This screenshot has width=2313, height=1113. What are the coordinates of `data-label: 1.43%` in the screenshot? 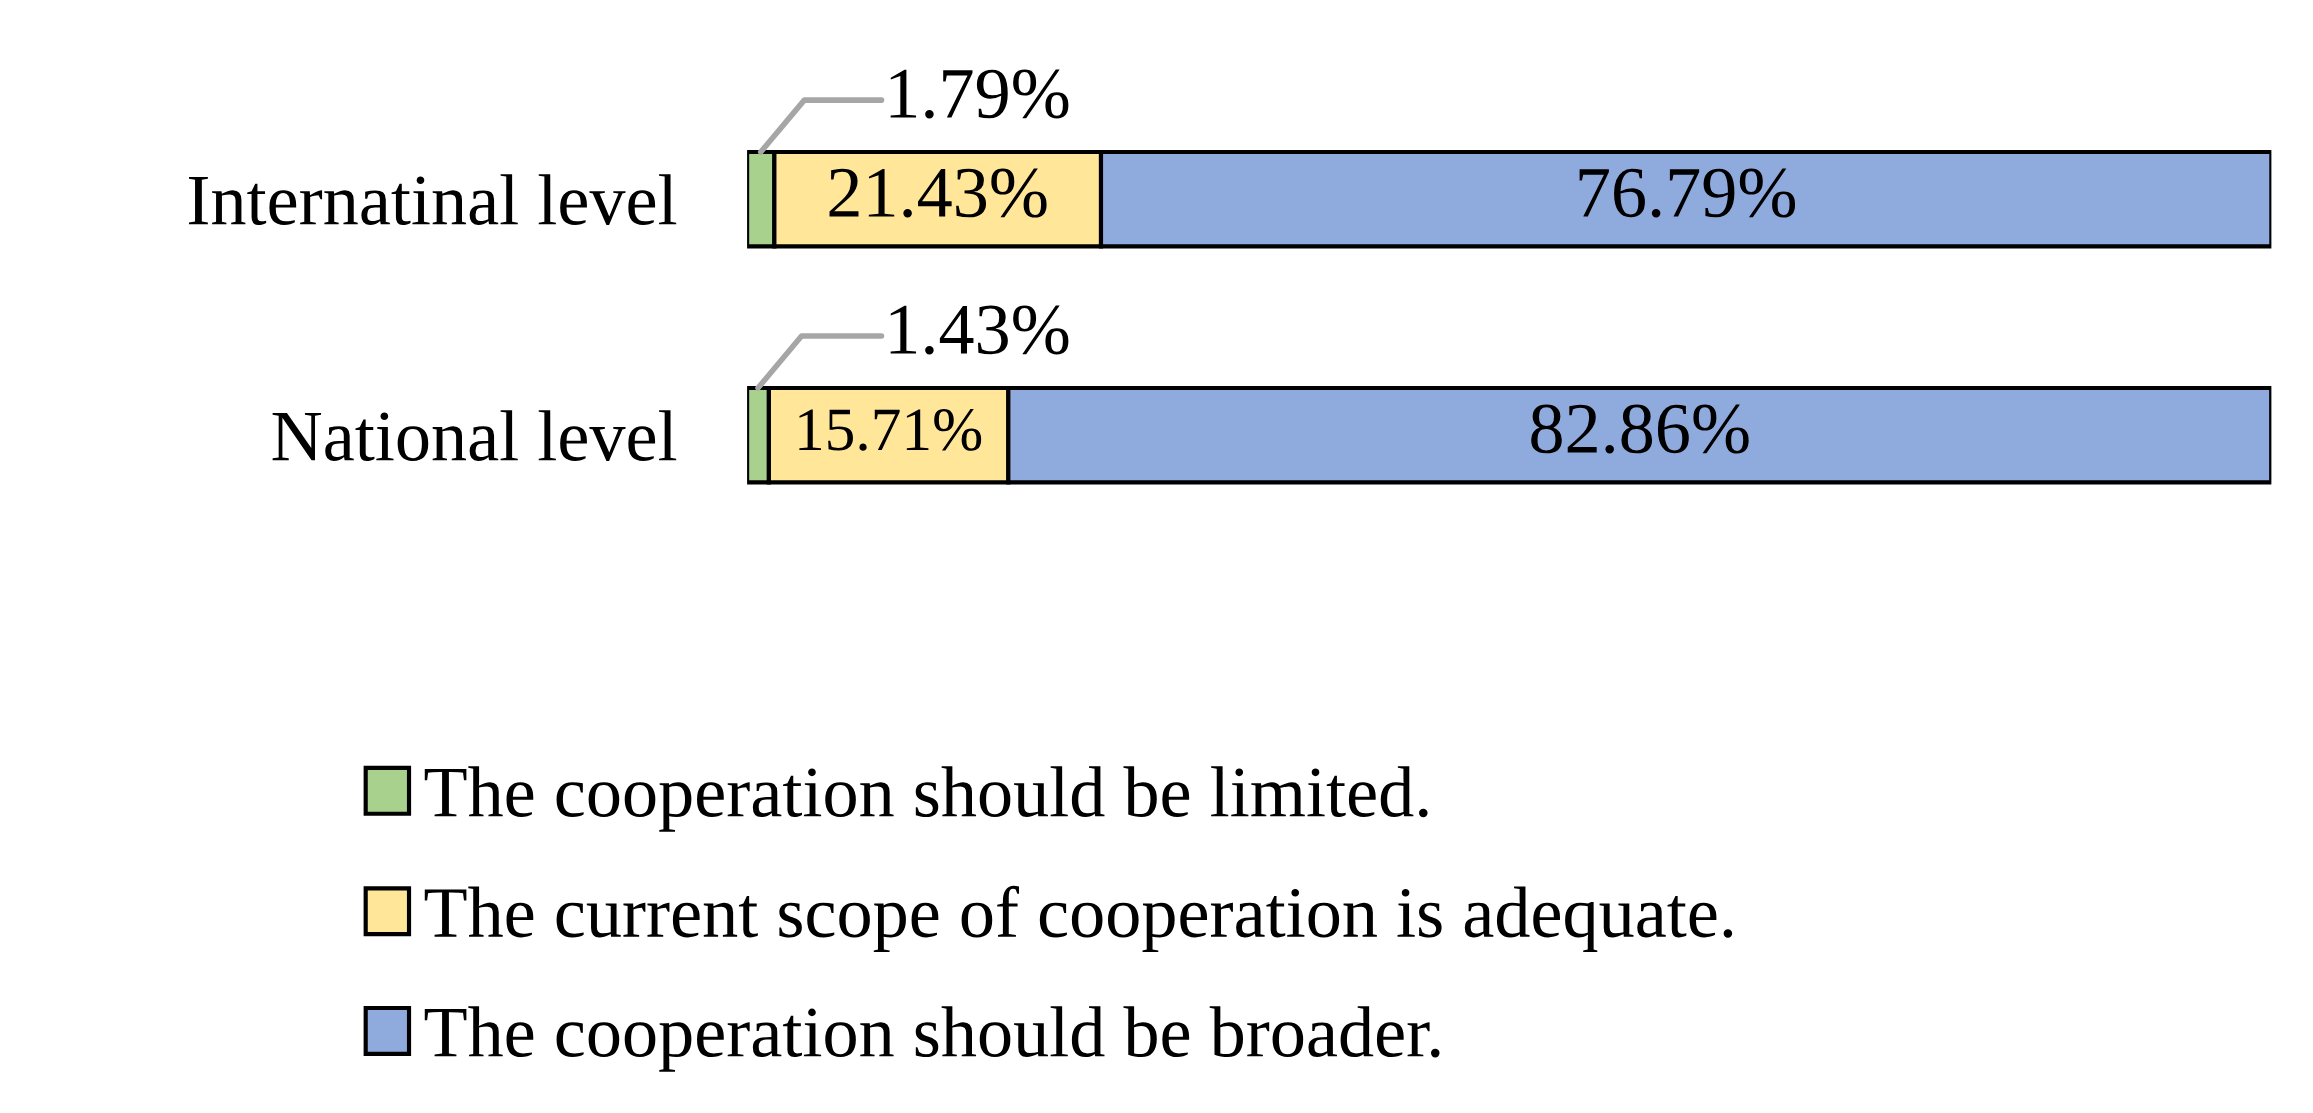 It's located at (979, 330).